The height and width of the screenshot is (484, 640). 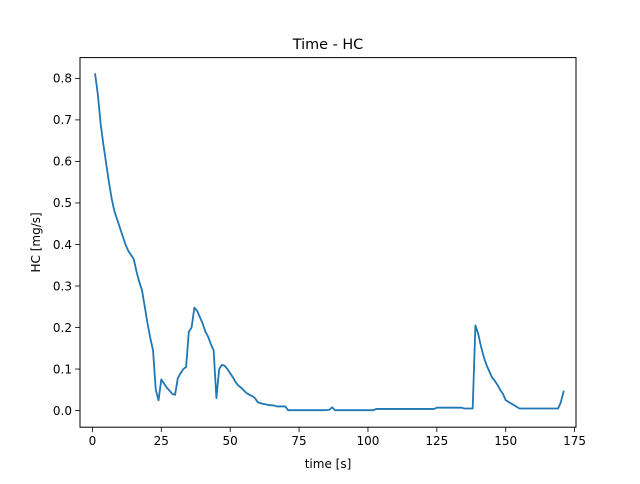 I want to click on y-tick-label: 0.0, so click(x=62, y=411).